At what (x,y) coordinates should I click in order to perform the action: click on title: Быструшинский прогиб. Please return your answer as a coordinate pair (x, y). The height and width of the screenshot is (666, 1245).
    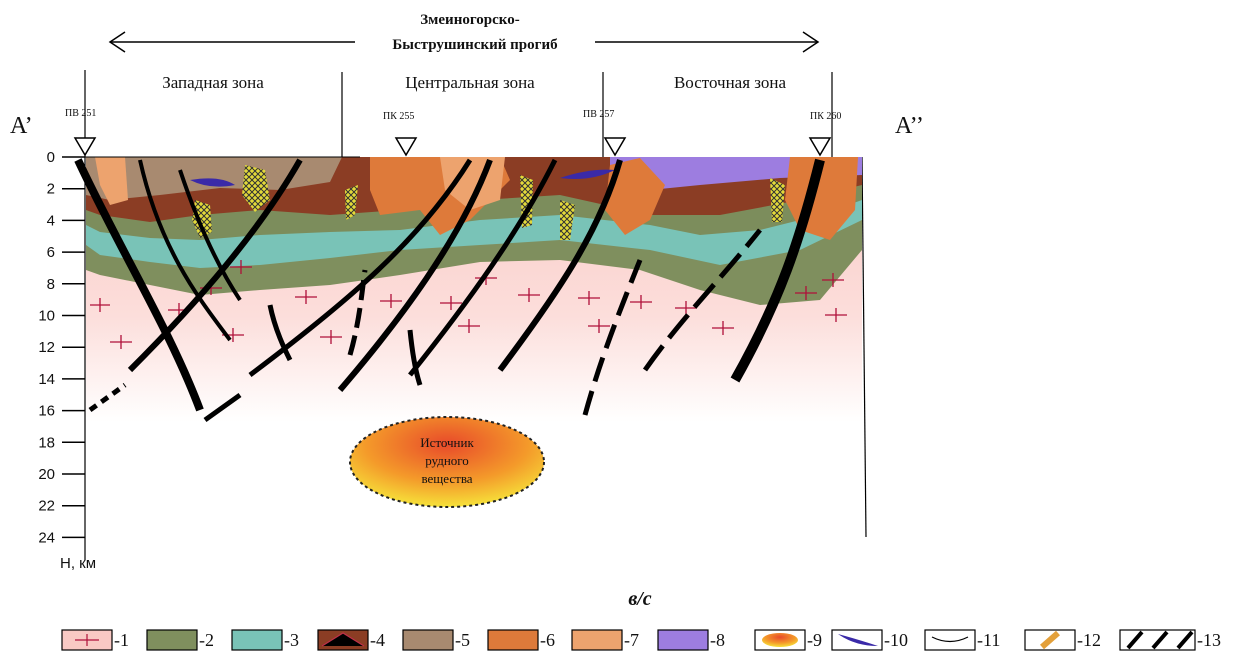
    Looking at the image, I should click on (474, 45).